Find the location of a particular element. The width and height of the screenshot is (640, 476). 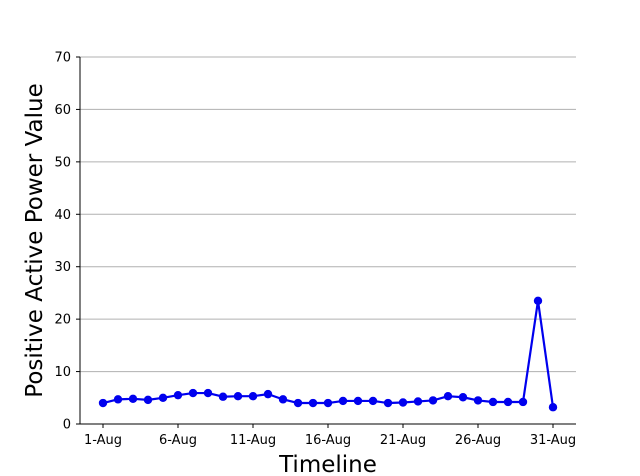

y-tick-label: 70 is located at coordinates (62, 58).